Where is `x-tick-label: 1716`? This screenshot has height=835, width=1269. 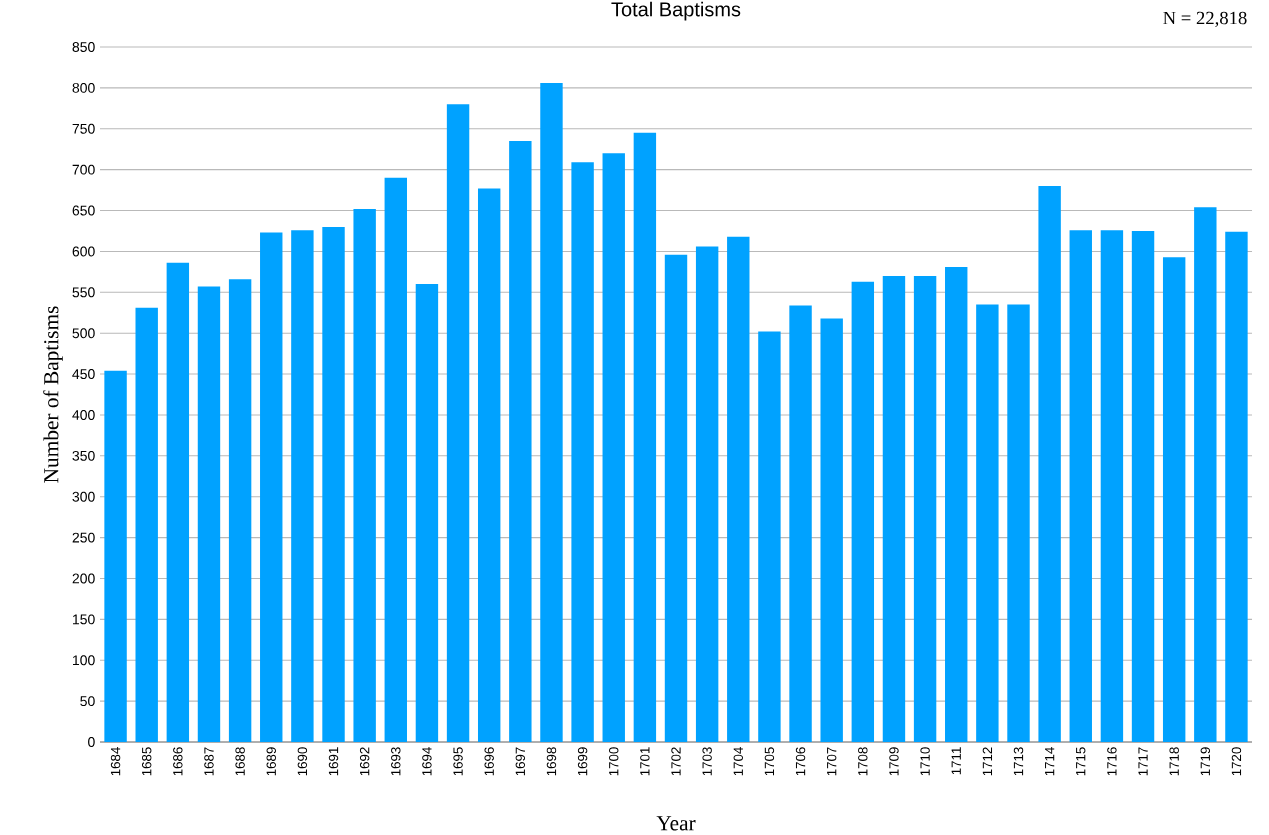
x-tick-label: 1716 is located at coordinates (1112, 761).